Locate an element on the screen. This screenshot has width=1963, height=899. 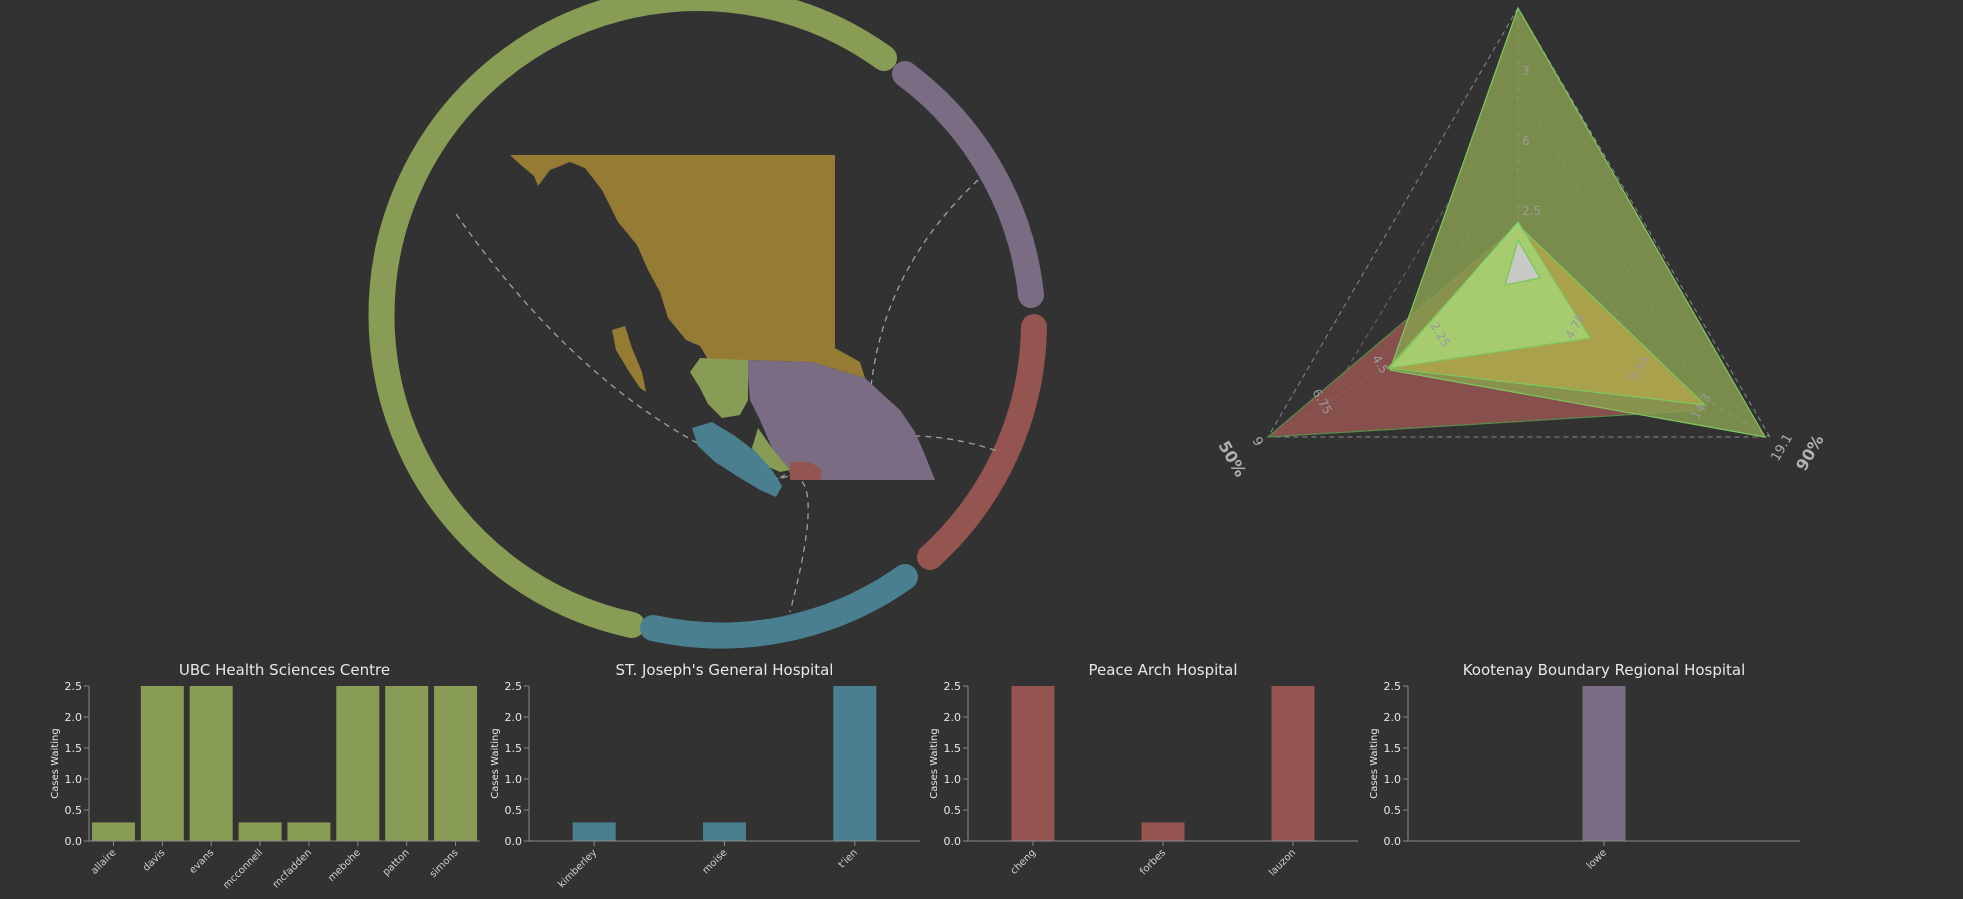
map-region-northern is located at coordinates (687, 266).